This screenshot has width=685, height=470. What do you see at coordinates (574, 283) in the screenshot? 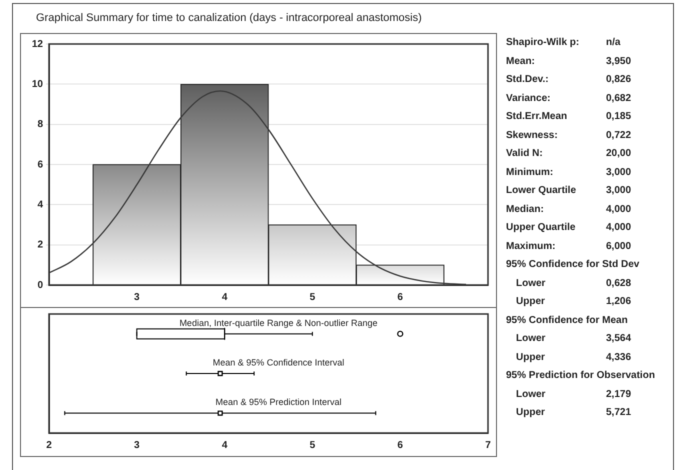
I see `text: Lower 0,628` at bounding box center [574, 283].